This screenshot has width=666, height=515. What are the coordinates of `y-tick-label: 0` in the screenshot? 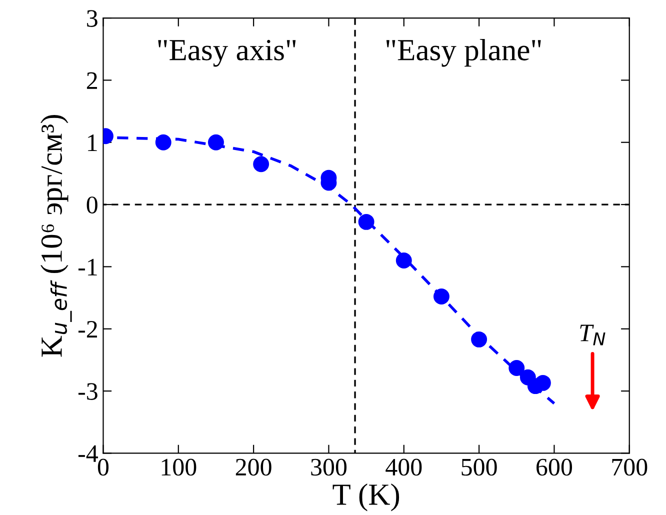 It's located at (92, 205).